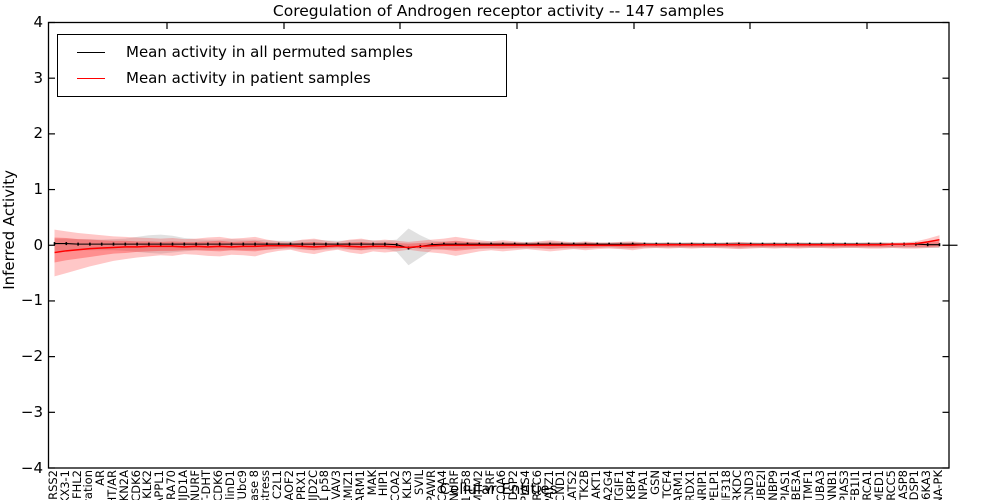  Describe the element at coordinates (38, 133) in the screenshot. I see `y-tick-label: 2` at that location.